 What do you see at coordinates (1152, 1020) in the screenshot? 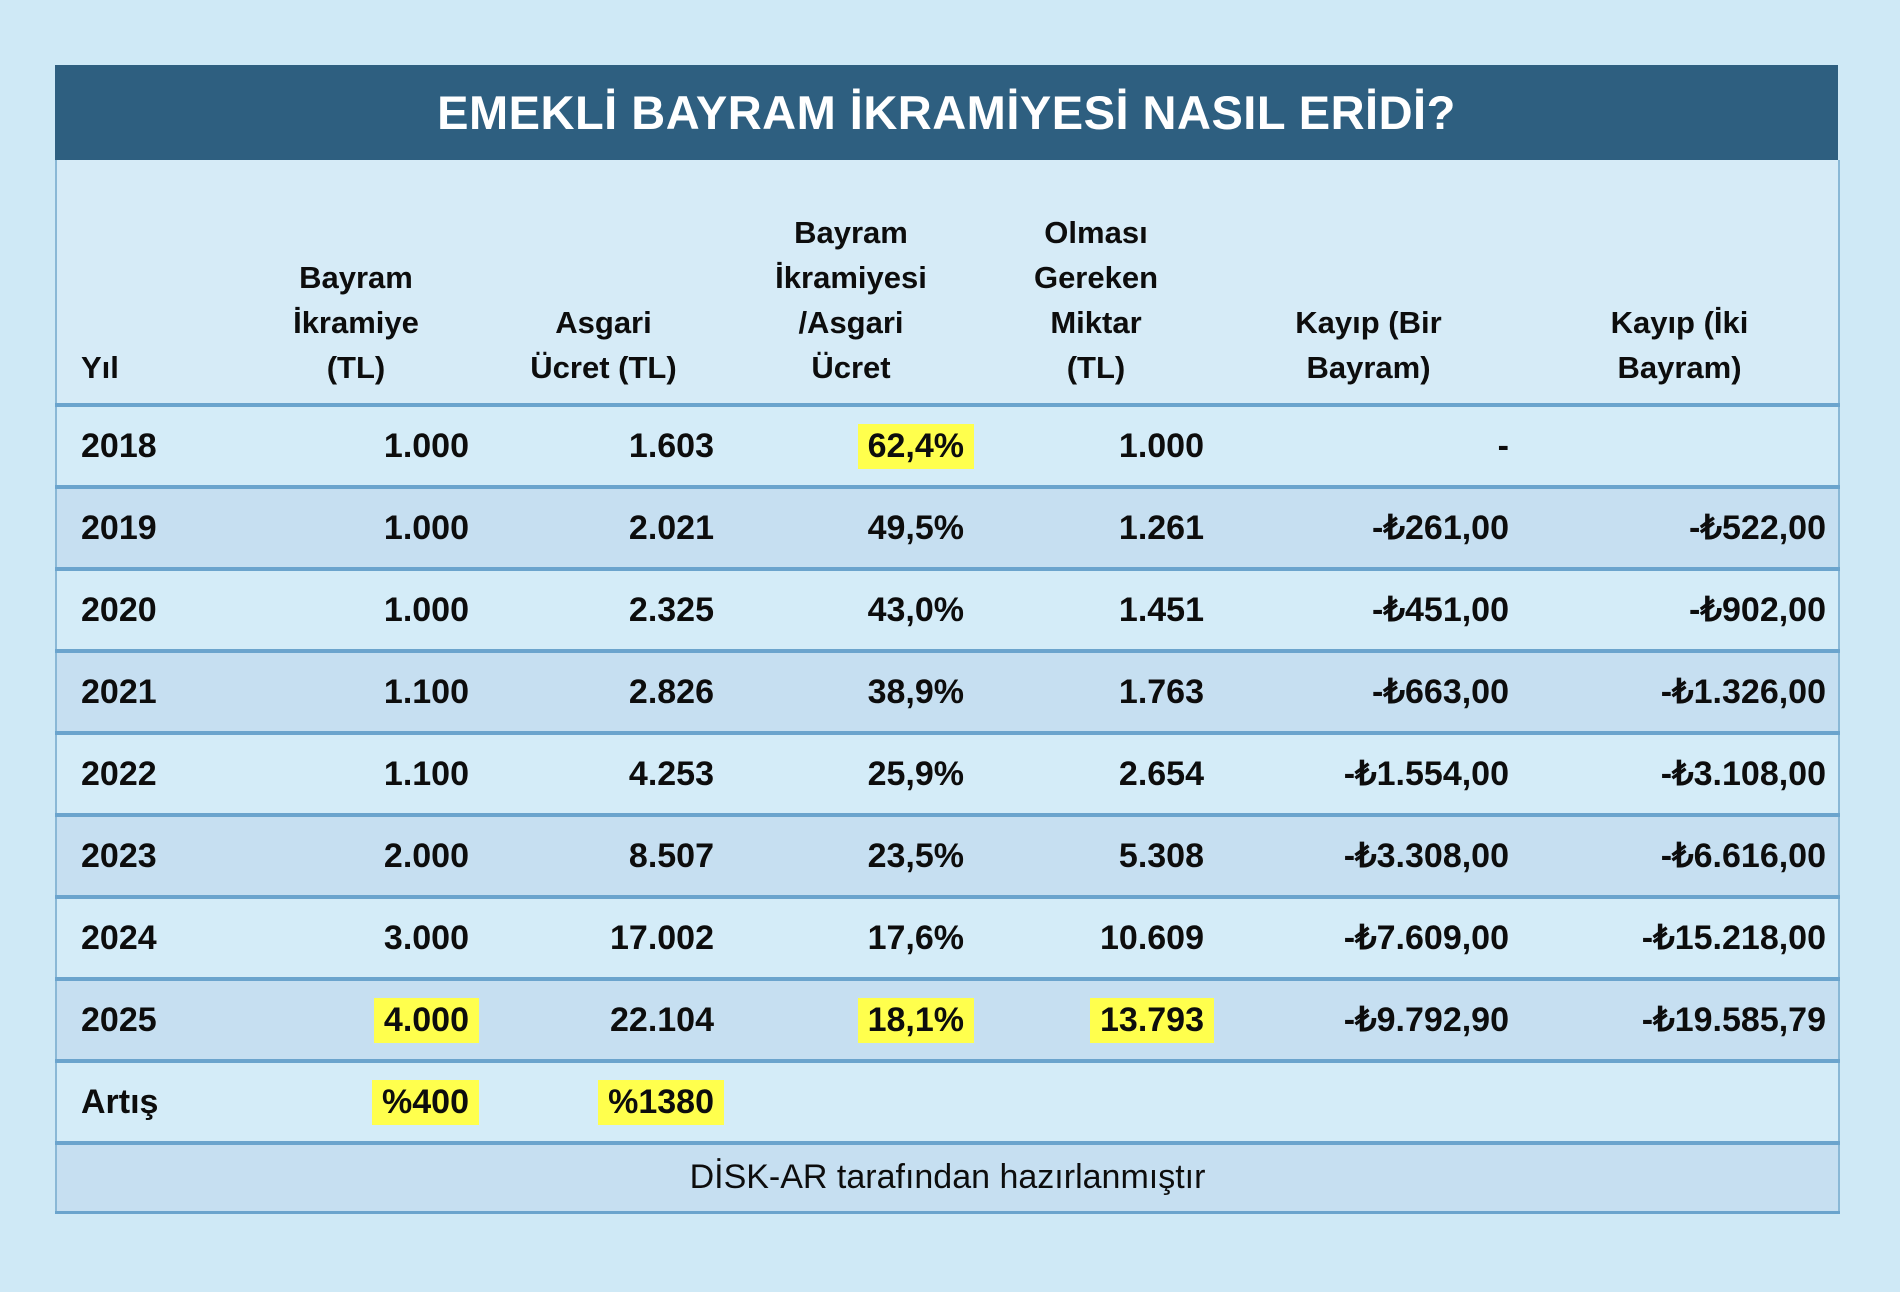
I see `highlighted-value: 13.793` at bounding box center [1152, 1020].